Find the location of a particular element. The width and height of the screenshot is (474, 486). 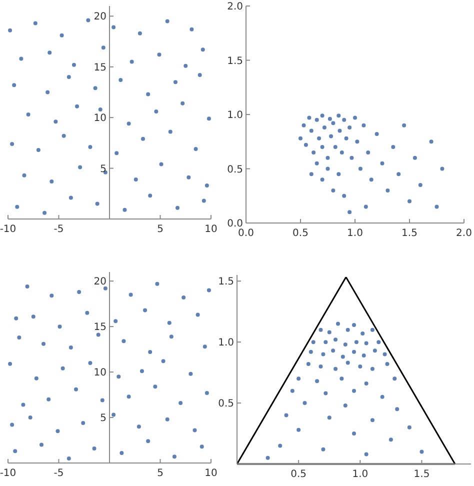

x-tick-label: 0.0 is located at coordinates (246, 233).